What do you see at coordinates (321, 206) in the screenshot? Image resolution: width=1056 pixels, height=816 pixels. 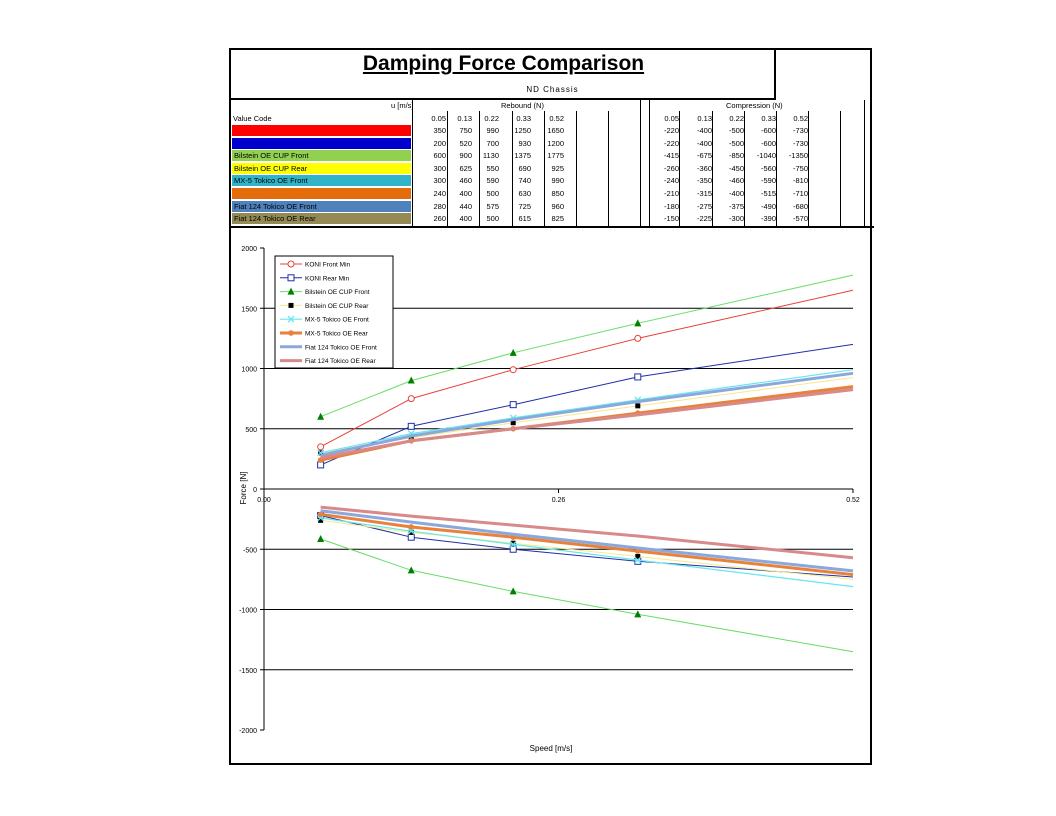 I see `table-row-label: Fiat 124 Tokico OE Front` at bounding box center [321, 206].